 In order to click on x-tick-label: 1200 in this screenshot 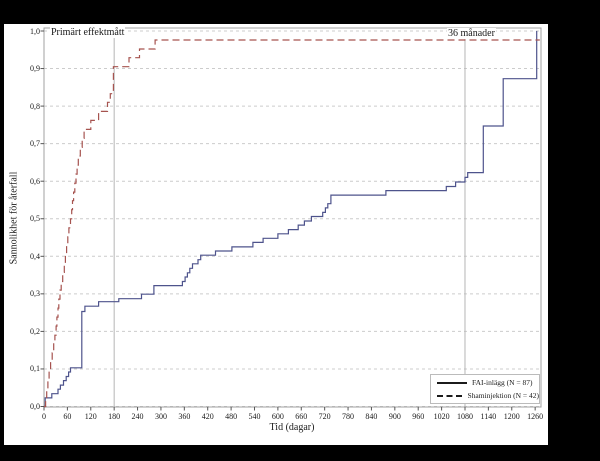, I will do `click(511, 416)`.